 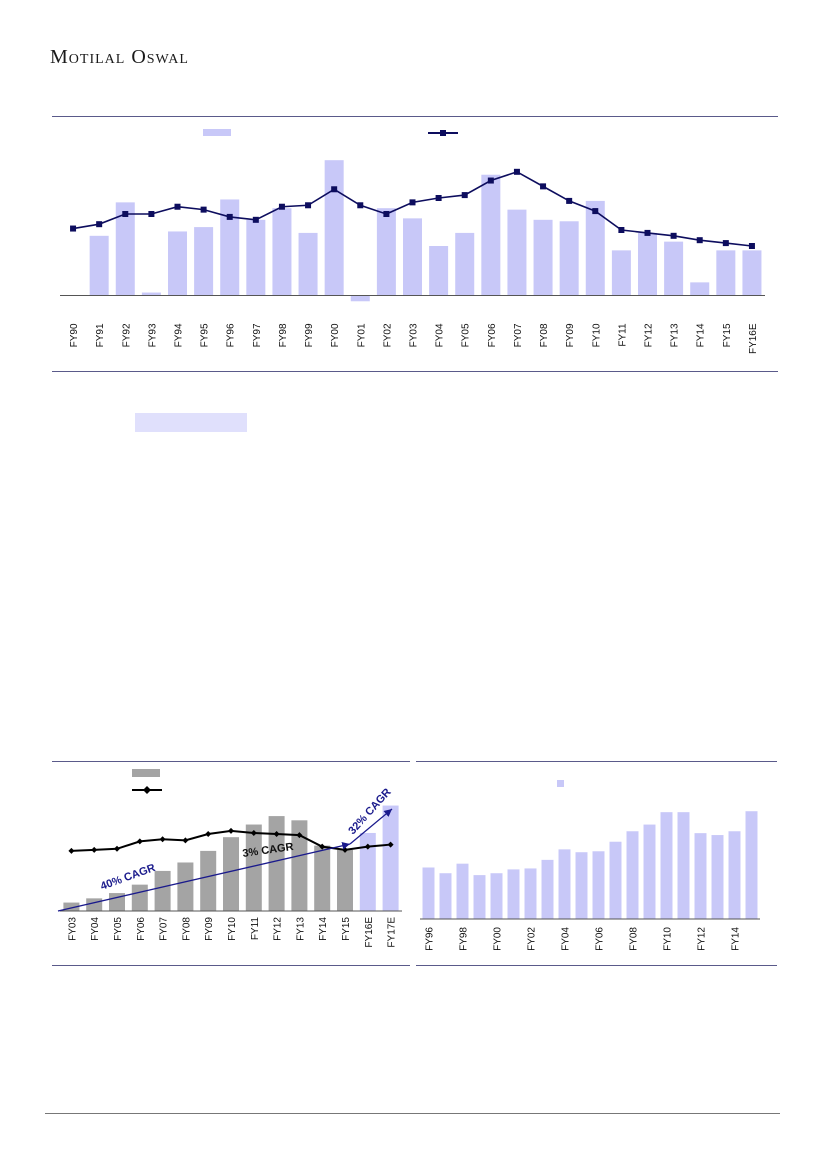 What do you see at coordinates (649, 335) in the screenshot?
I see `chart1-tick-label: FY12` at bounding box center [649, 335].